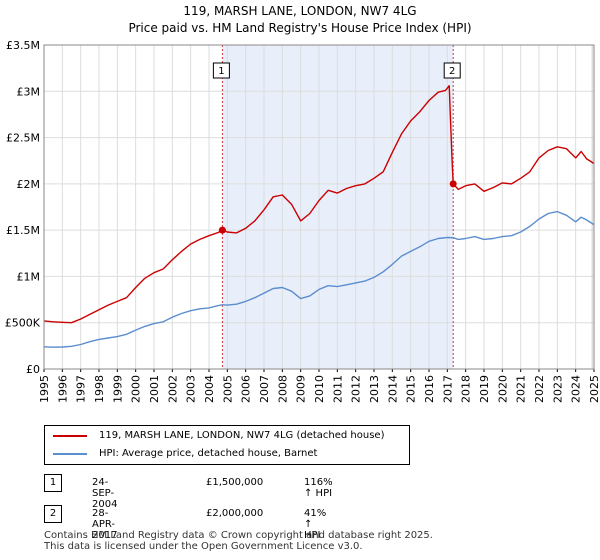 This screenshot has width=600, height=560. What do you see at coordinates (33, 369) in the screenshot?
I see `y-tick-label: £0` at bounding box center [33, 369].